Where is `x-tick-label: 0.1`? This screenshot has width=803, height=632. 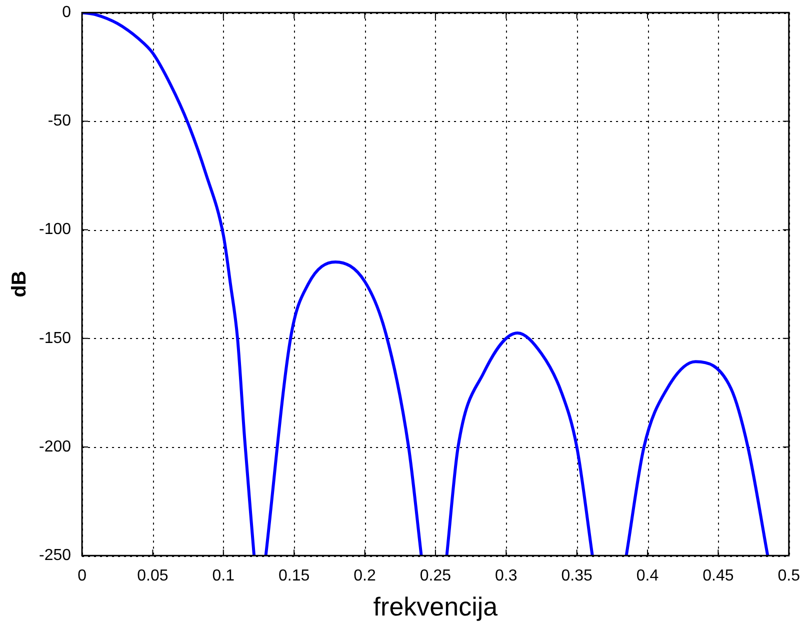 x-tick-label: 0.1 is located at coordinates (223, 576).